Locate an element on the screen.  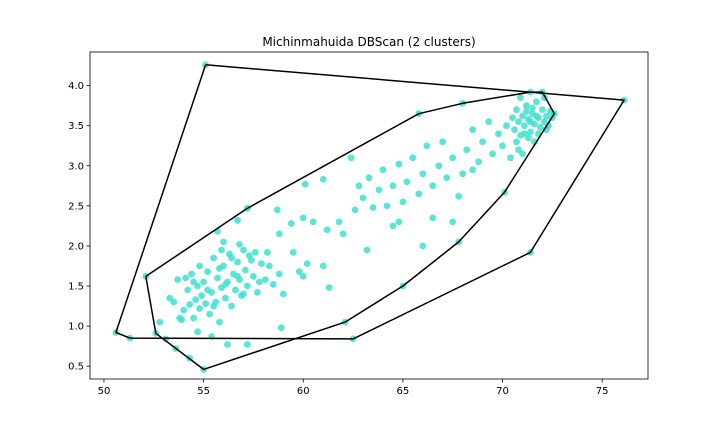
y-tick-label-4: 4.0 is located at coordinates (76, 86).